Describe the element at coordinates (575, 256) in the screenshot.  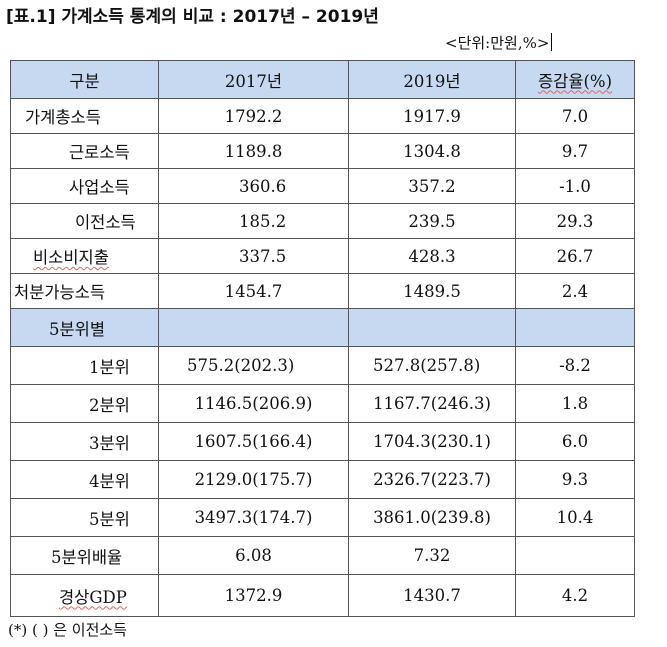
I see `cell-change: 26.7` at that location.